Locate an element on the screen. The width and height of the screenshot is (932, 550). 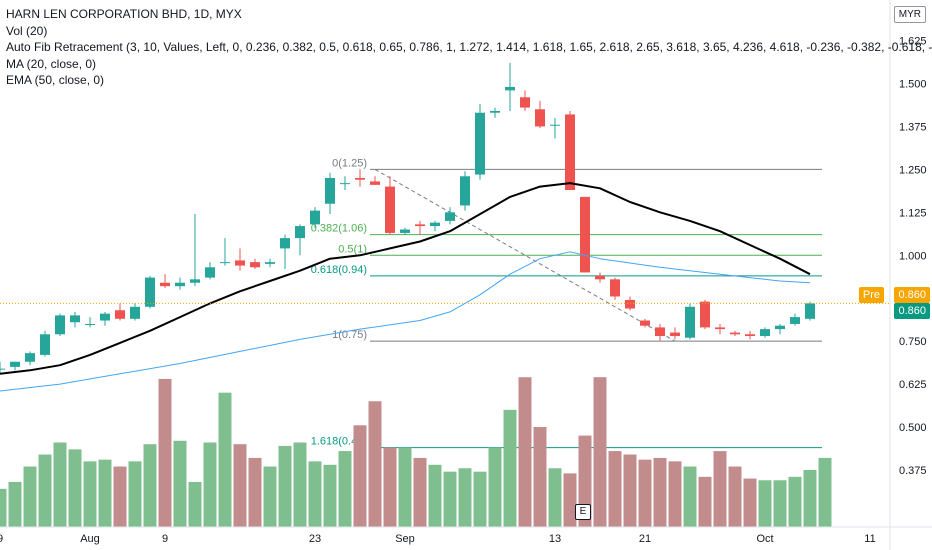
last-price-tag: 0.860 is located at coordinates (912, 311).